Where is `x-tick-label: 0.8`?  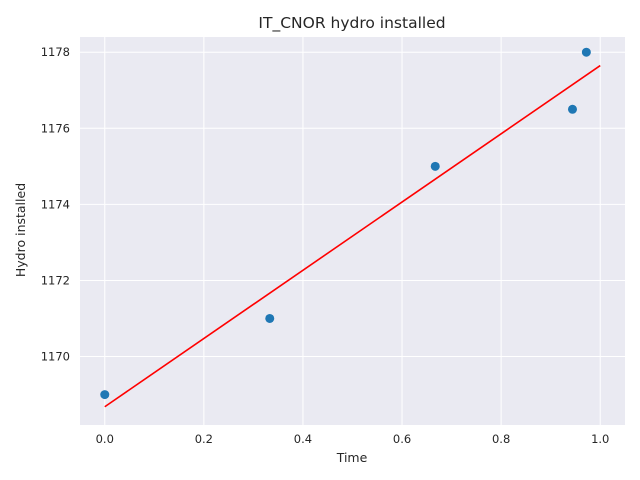 x-tick-label: 0.8 is located at coordinates (501, 439).